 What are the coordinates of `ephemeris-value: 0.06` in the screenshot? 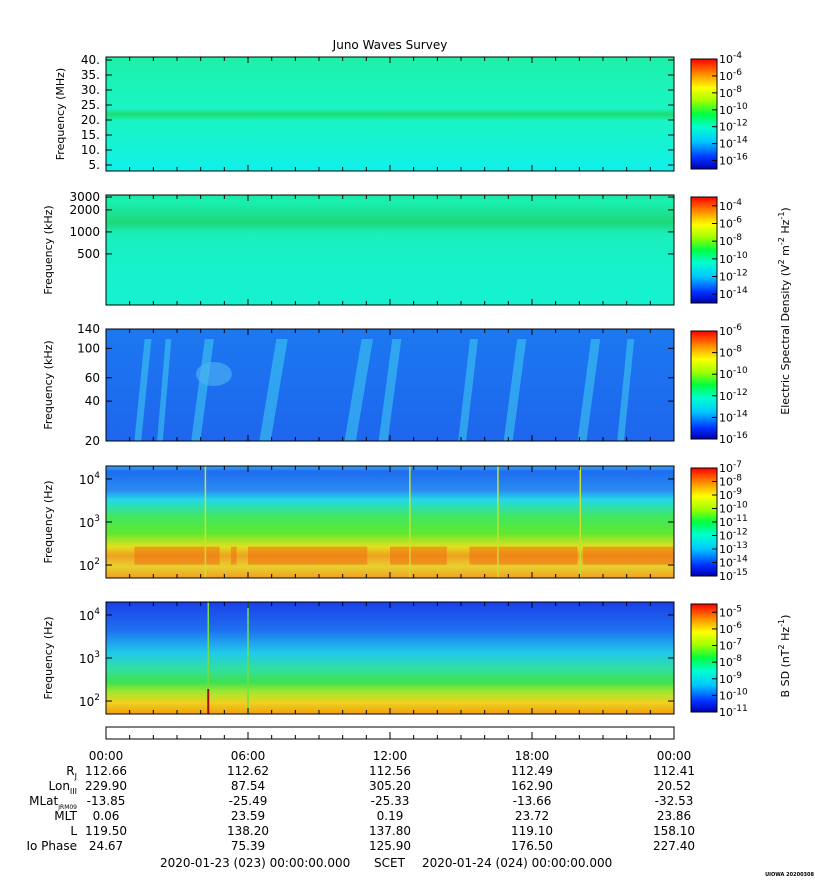 It's located at (106, 816).